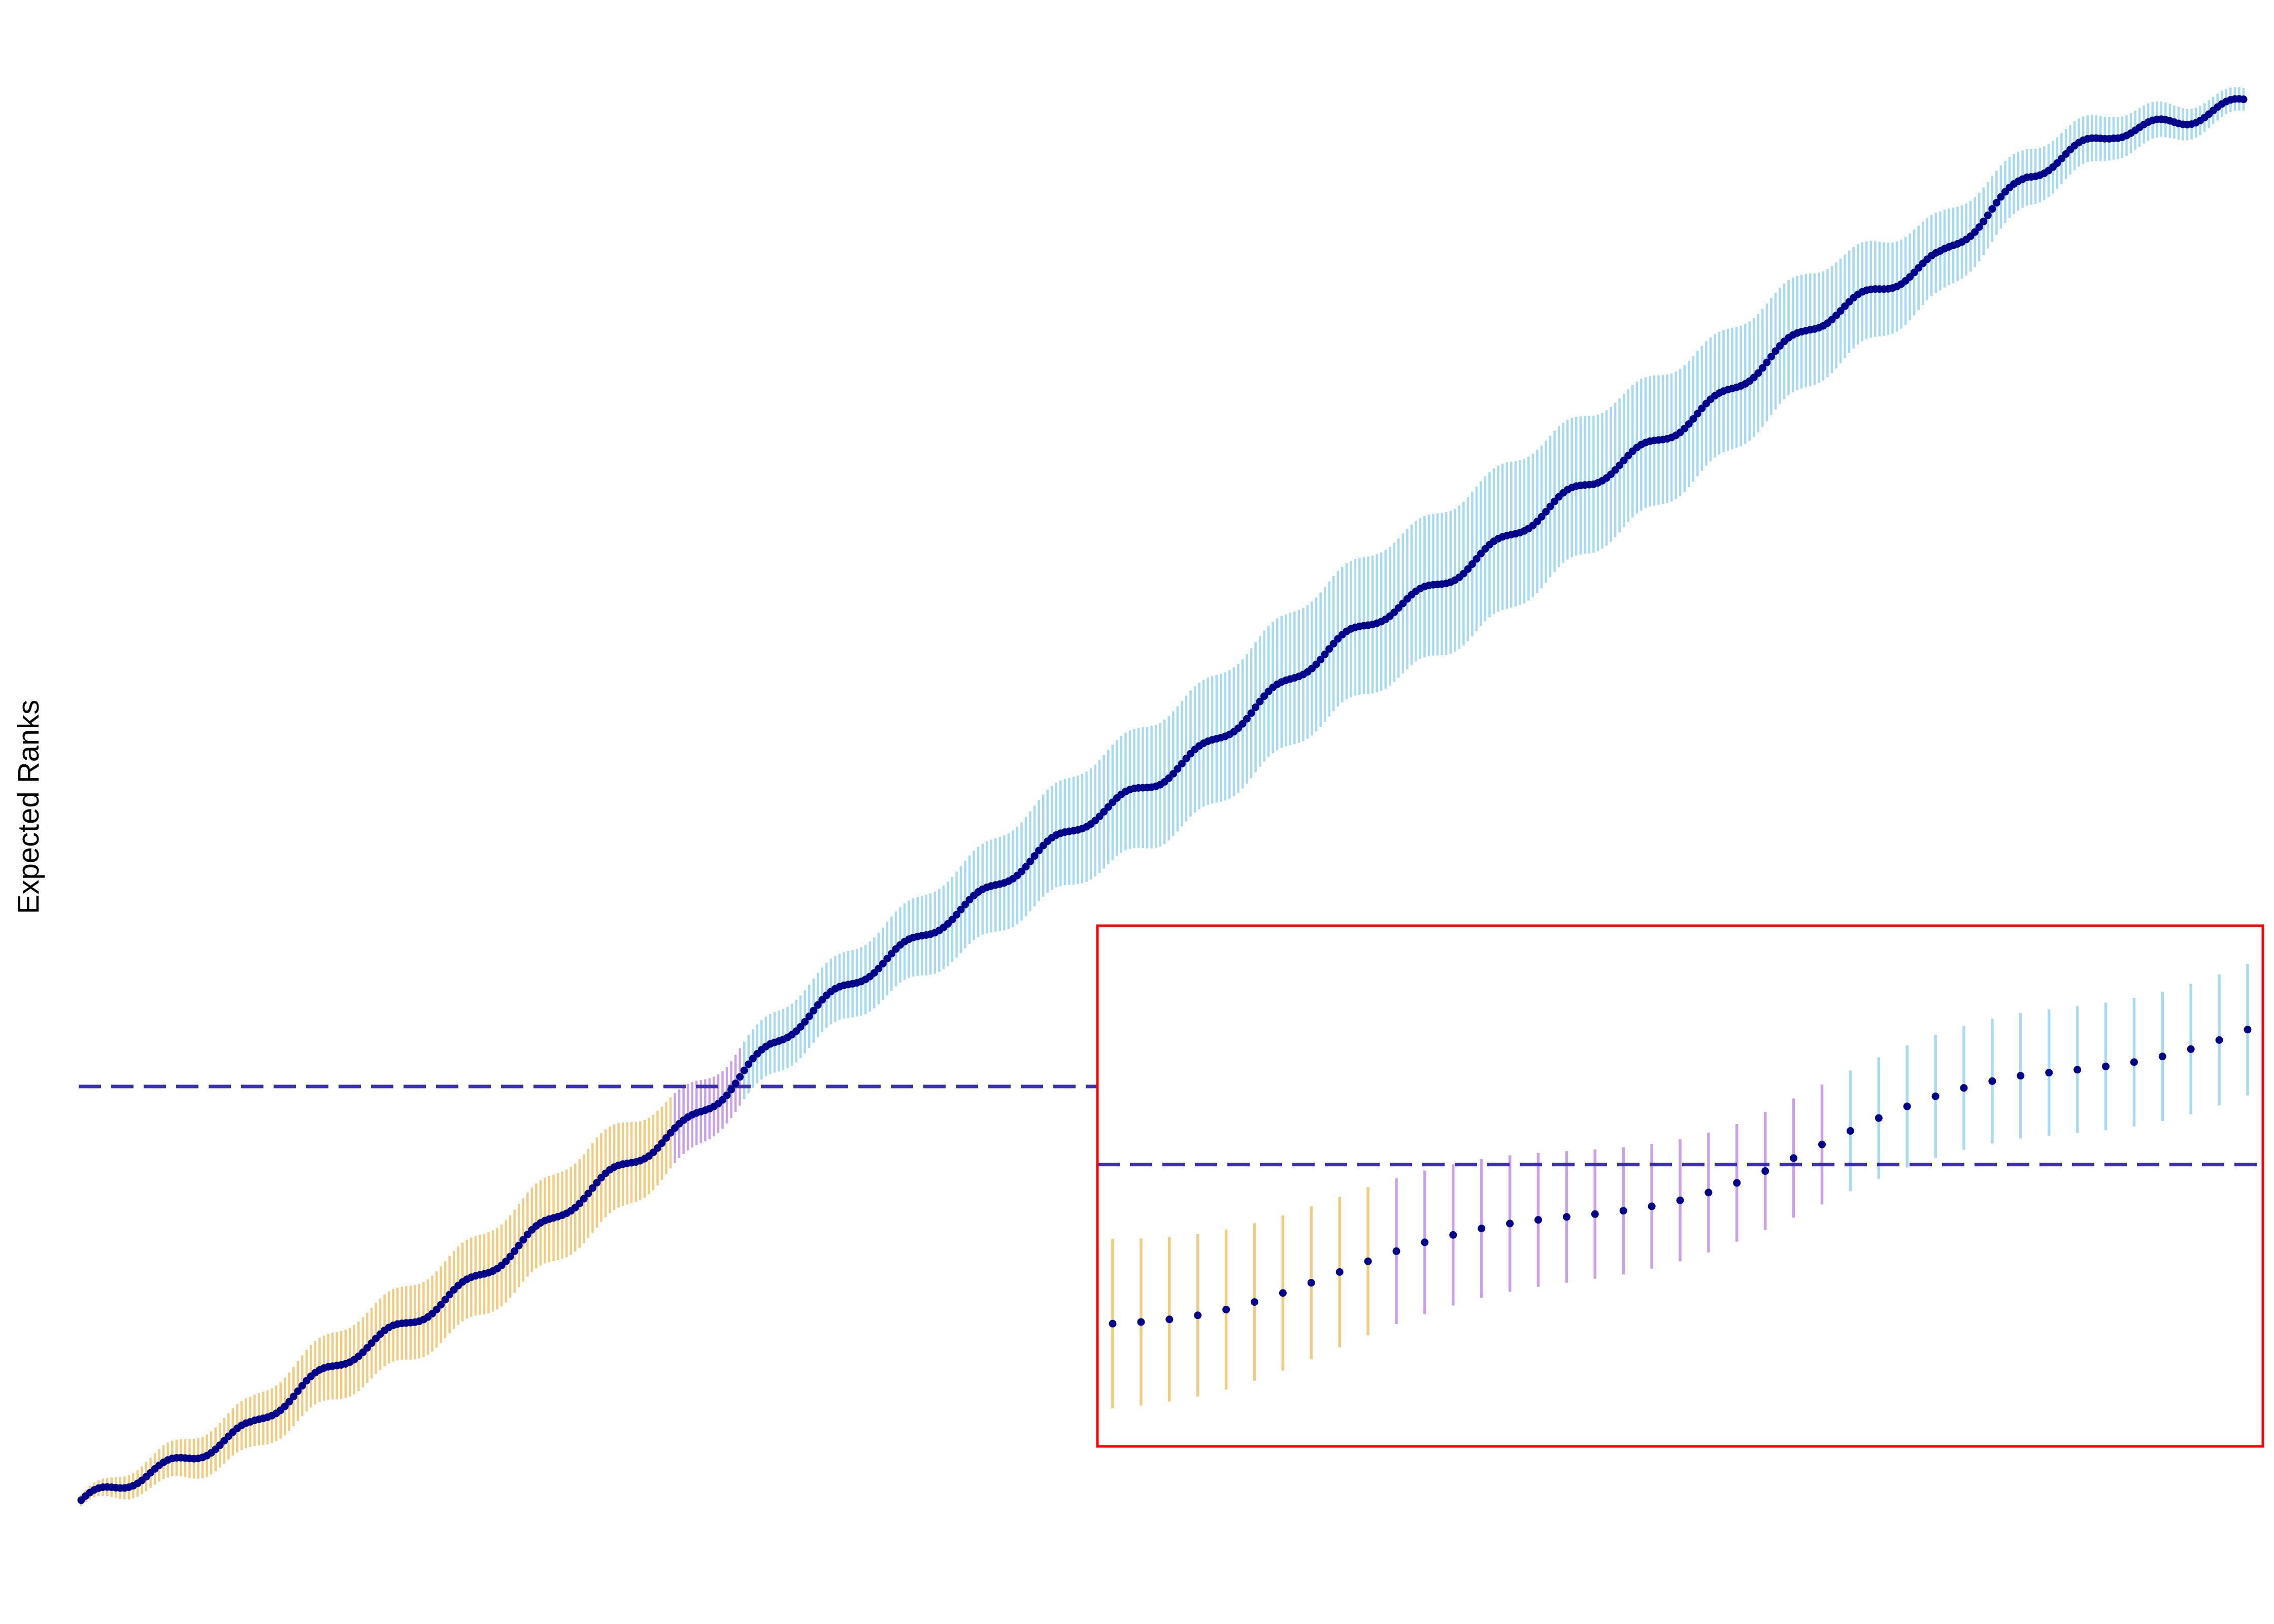 The image size is (2274, 1624). What do you see at coordinates (28, 807) in the screenshot?
I see `y-axis-label: Expected Ranks` at bounding box center [28, 807].